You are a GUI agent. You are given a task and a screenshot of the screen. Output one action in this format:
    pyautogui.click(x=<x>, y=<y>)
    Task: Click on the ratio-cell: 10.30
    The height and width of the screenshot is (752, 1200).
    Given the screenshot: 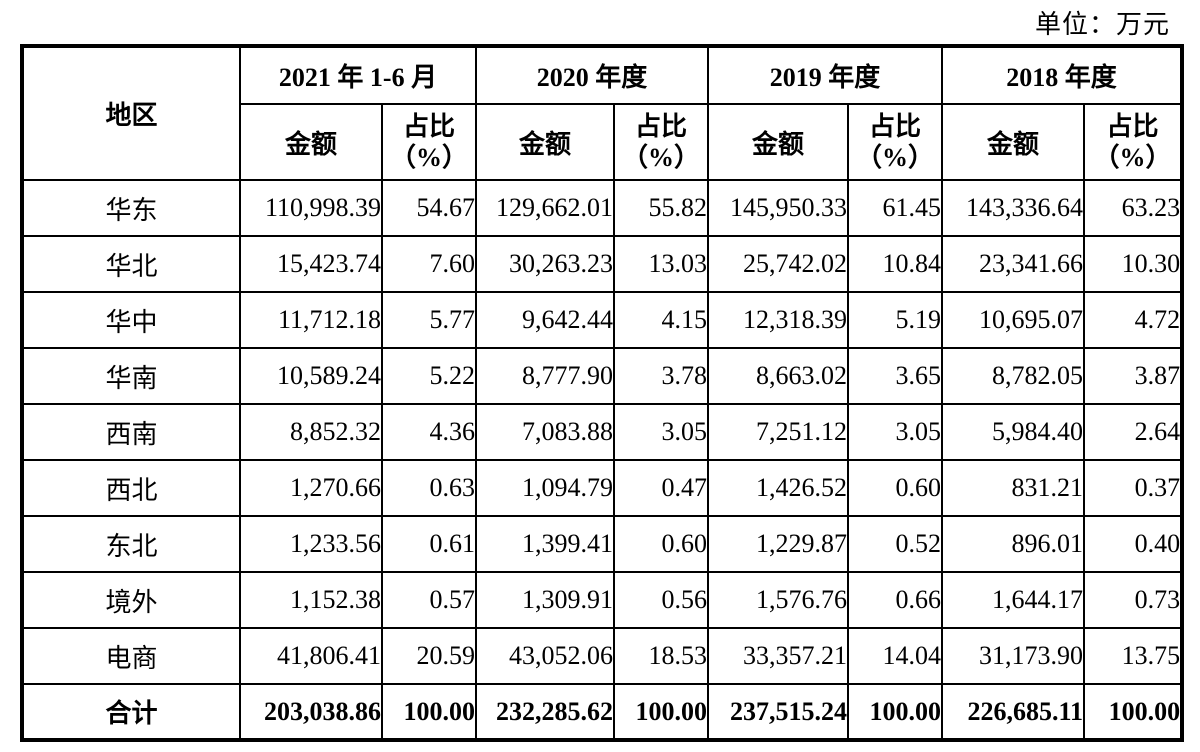 What is the action you would take?
    pyautogui.click(x=1133, y=264)
    